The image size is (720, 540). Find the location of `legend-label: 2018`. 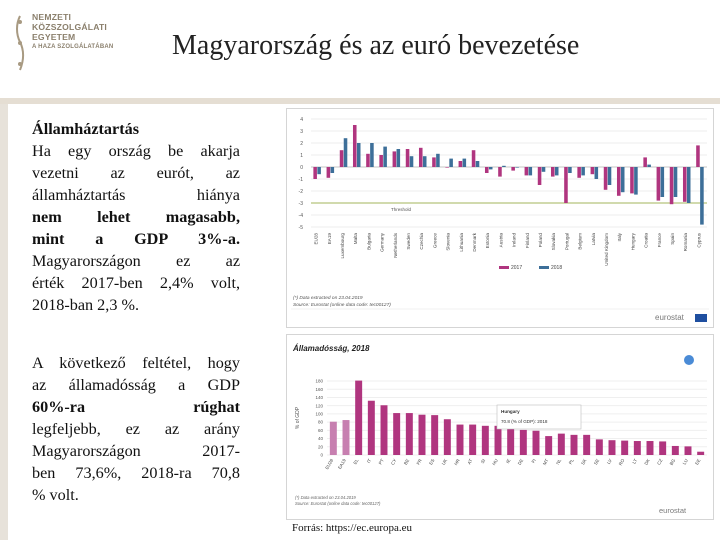

legend-label: 2018 is located at coordinates (556, 268).